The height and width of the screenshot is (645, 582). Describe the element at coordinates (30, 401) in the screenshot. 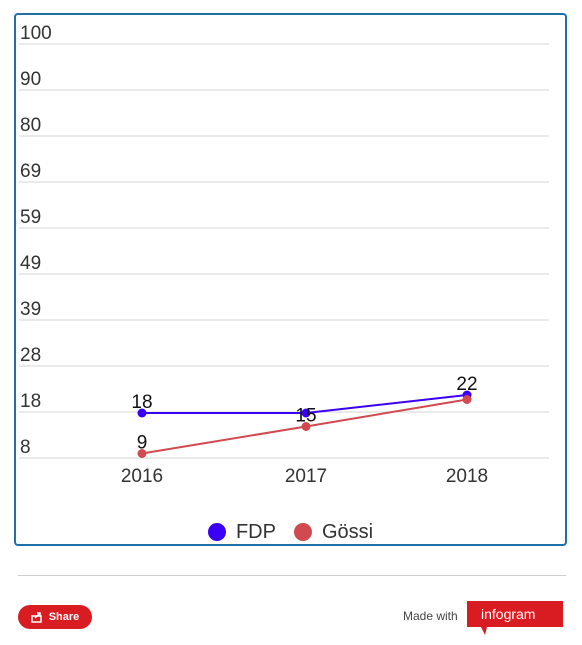

I see `y-tick-label: 18` at that location.